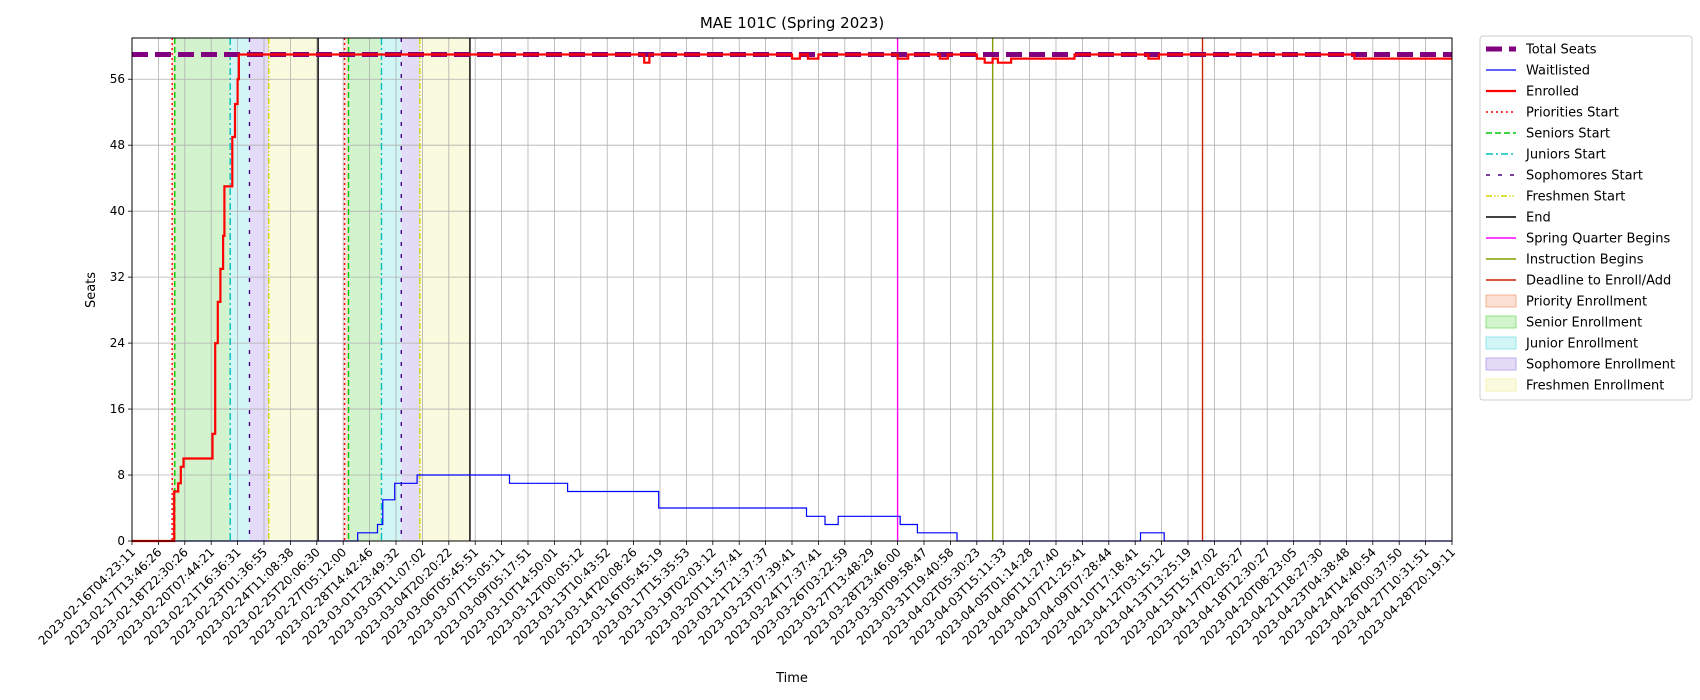  What do you see at coordinates (117, 211) in the screenshot?
I see `y-tick-label: 40` at bounding box center [117, 211].